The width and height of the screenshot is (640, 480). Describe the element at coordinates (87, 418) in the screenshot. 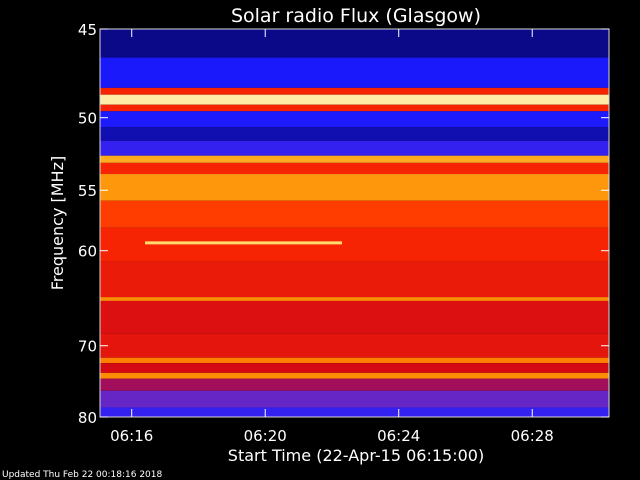

I see `y-tick-label: 80` at that location.